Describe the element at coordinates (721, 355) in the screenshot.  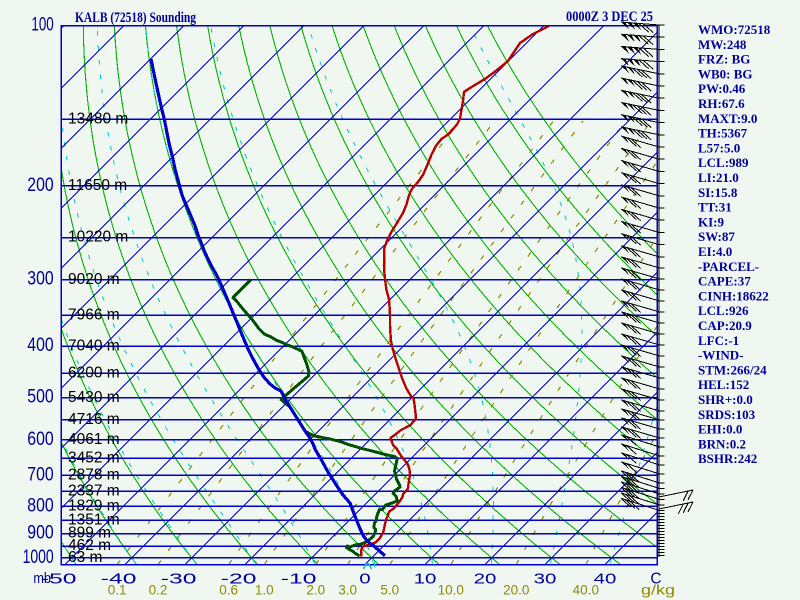
I see `svg-text: -WIND-` at that location.